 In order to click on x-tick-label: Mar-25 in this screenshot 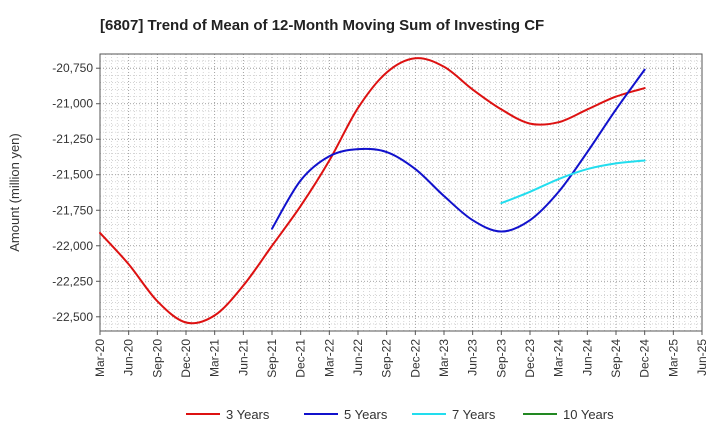, I will do `click(673, 358)`.